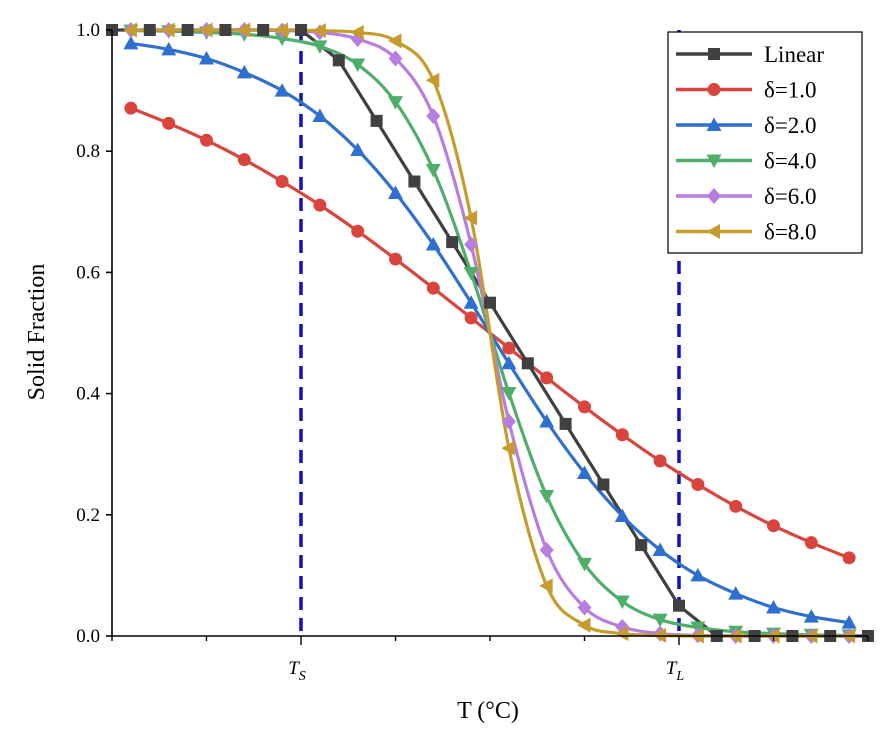 The image size is (886, 740). I want to click on x-axis-title: T (°C), so click(488, 711).